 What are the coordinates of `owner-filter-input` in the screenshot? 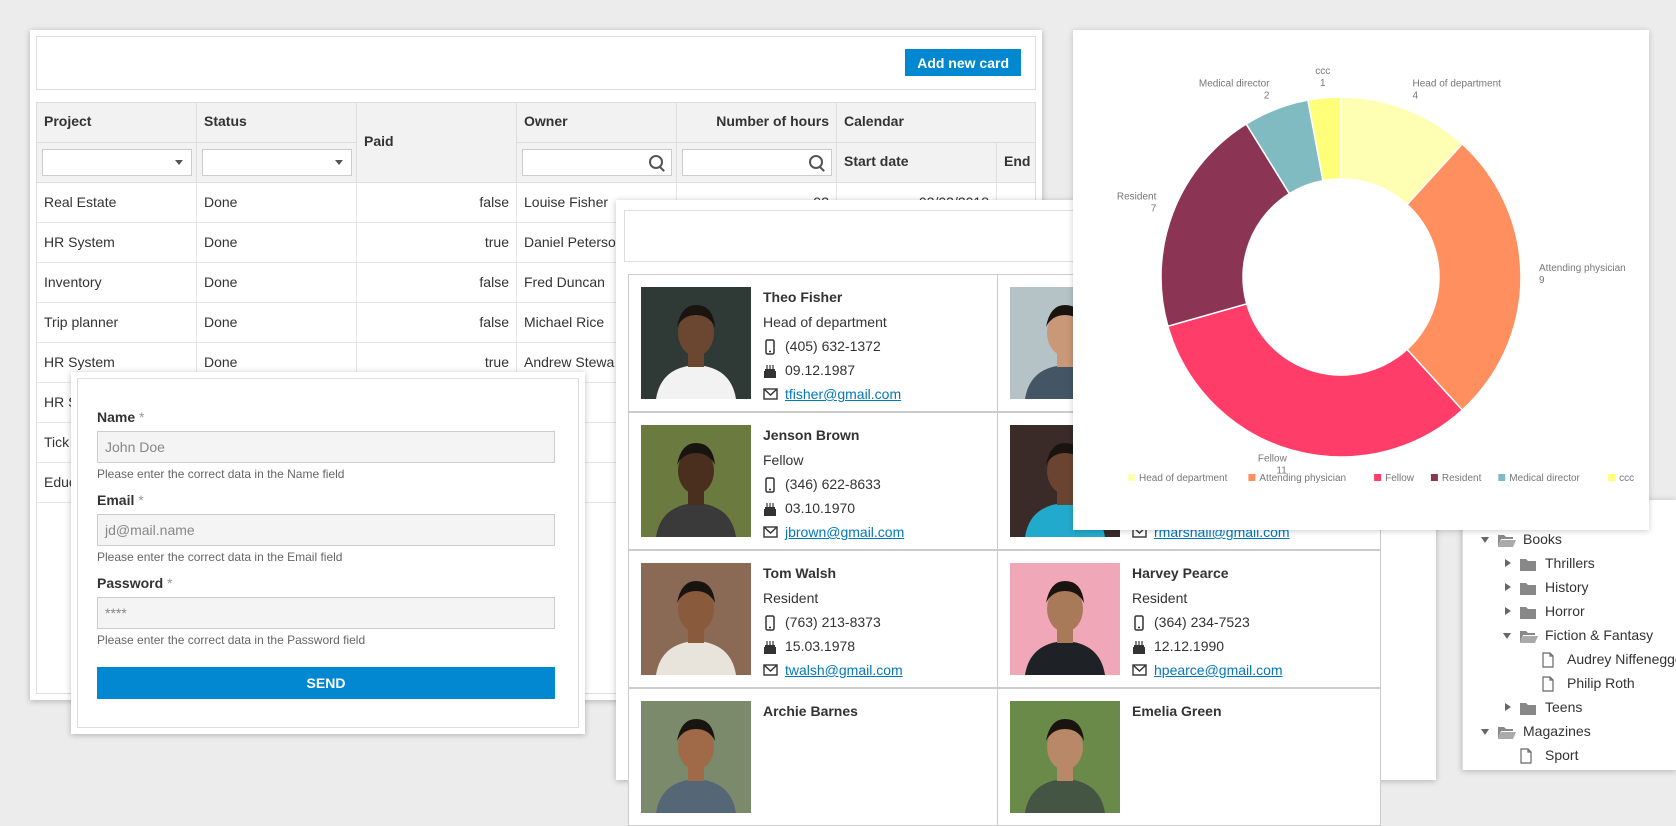 It's located at (597, 162).